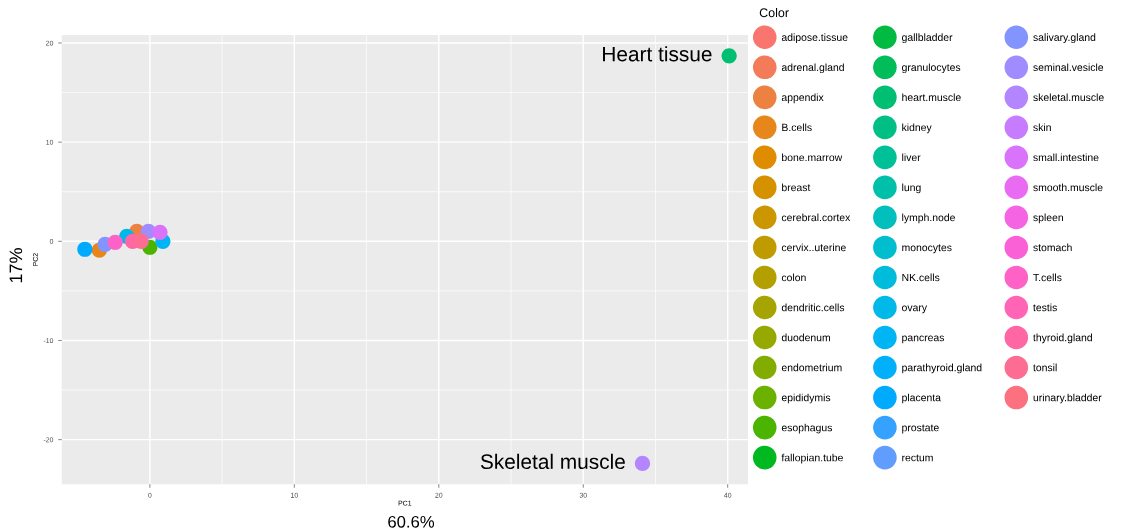  Describe the element at coordinates (1067, 398) in the screenshot. I see `legend-label: urinary.bladder` at that location.